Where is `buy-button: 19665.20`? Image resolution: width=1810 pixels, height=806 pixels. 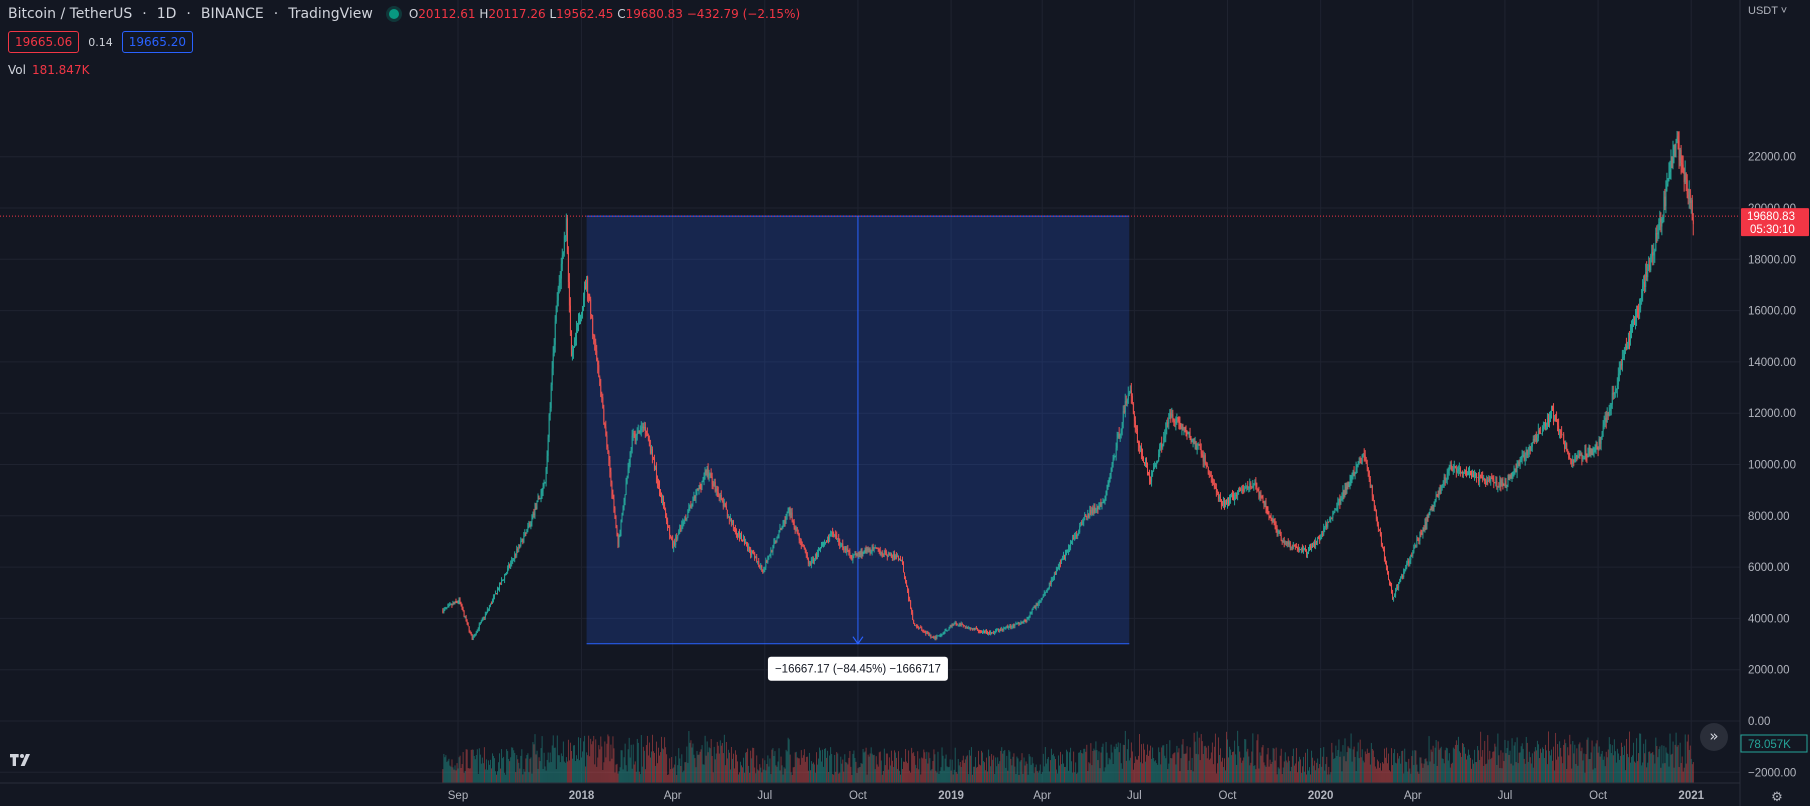 buy-button: 19665.20 is located at coordinates (157, 42).